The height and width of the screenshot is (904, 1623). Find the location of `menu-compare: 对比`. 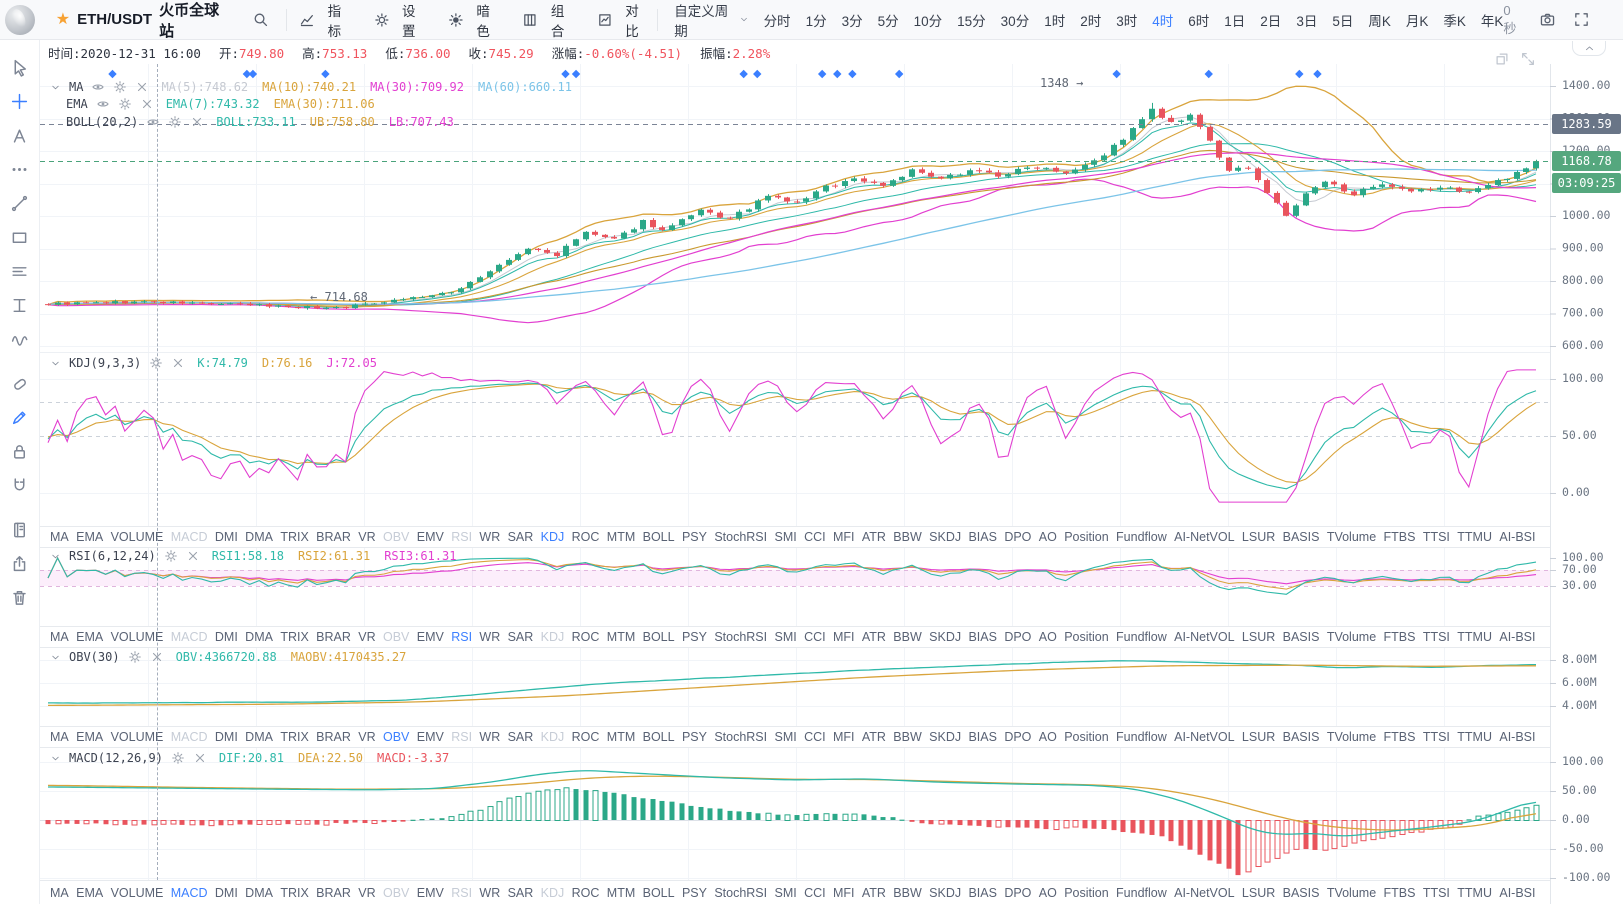

menu-compare: 对比 is located at coordinates (621, 20).